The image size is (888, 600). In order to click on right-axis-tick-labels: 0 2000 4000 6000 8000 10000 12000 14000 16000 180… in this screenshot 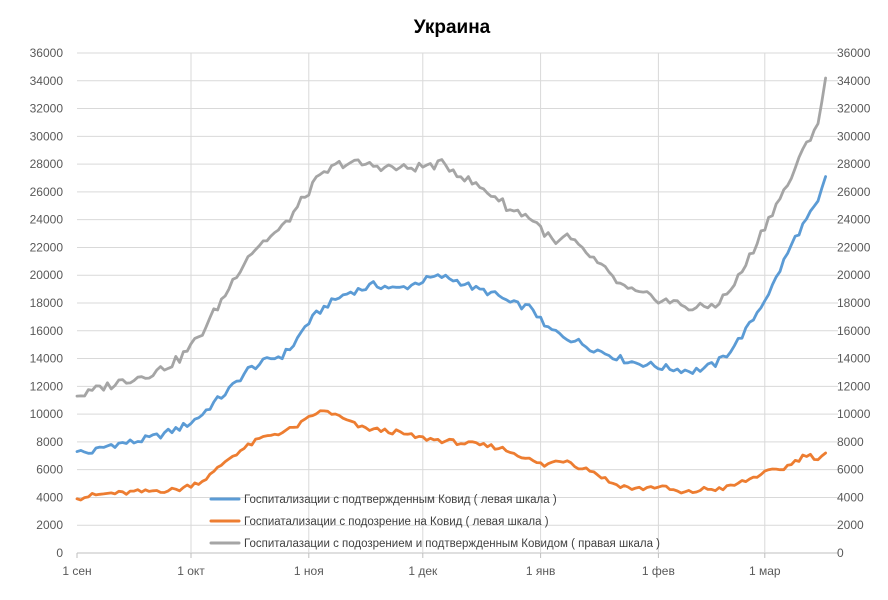, I will do `click(854, 303)`.